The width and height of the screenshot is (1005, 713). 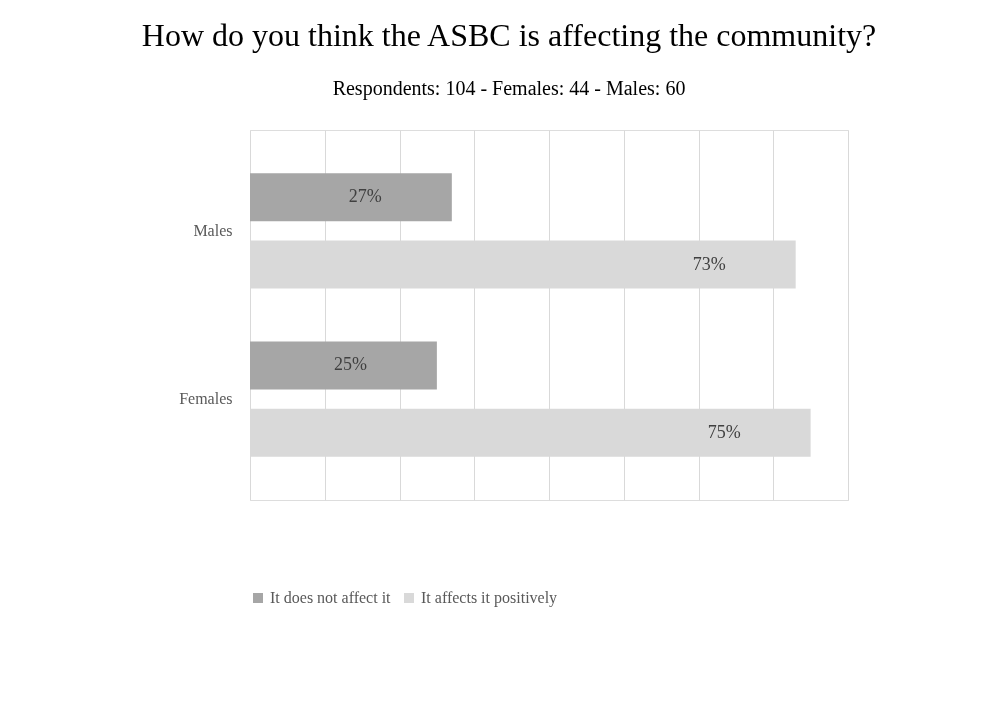 What do you see at coordinates (489, 598) in the screenshot?
I see `legend-label: It affects it positively` at bounding box center [489, 598].